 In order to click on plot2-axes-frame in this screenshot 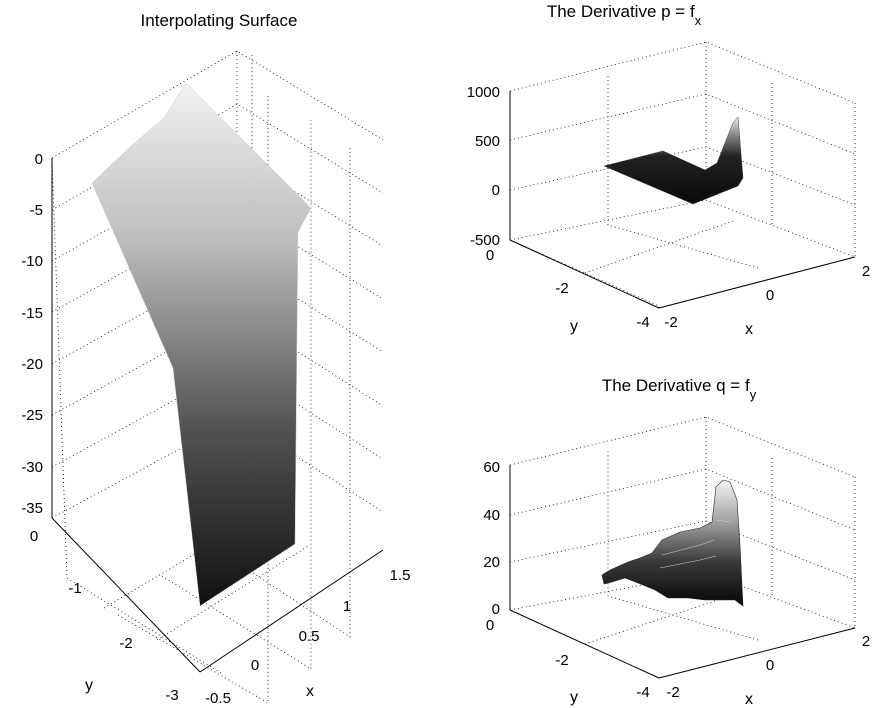, I will do `click(682, 200)`.